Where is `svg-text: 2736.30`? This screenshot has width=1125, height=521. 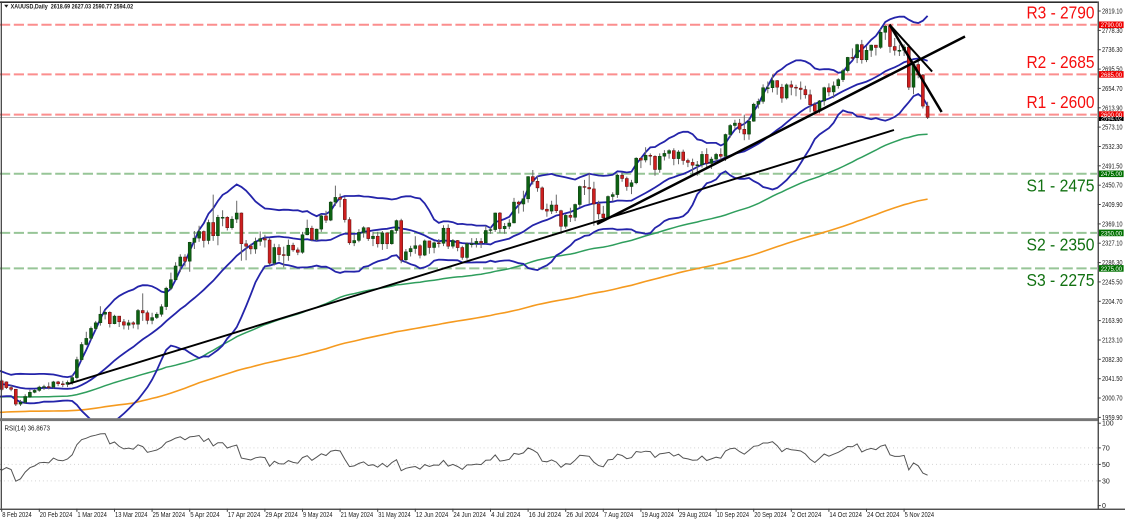 svg-text: 2736.30 is located at coordinates (1112, 50).